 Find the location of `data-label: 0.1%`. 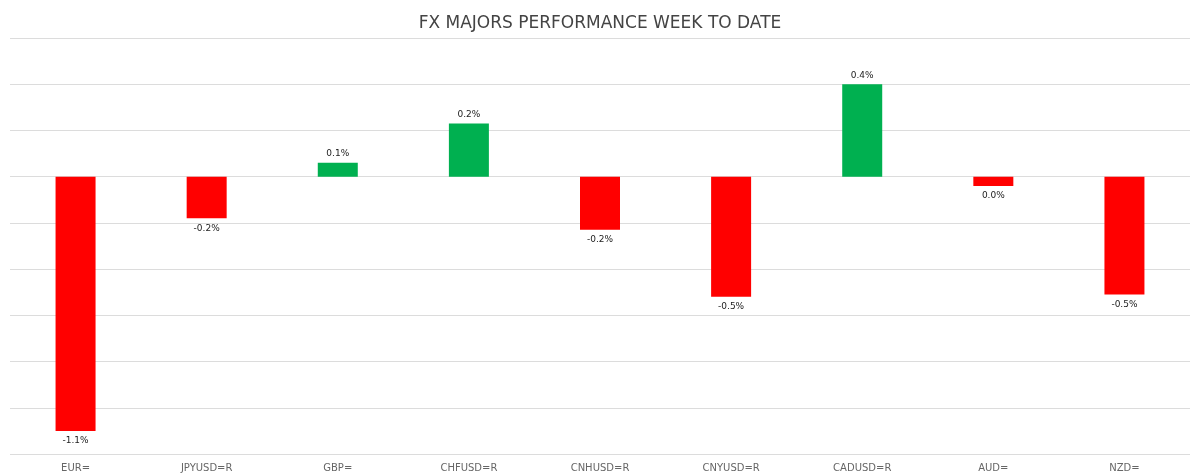

data-label: 0.1% is located at coordinates (338, 153).